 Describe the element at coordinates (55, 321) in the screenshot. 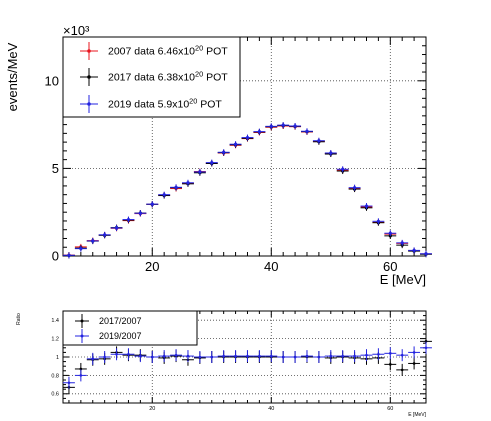

I see `ratio-y-tick-label: 1.4` at that location.